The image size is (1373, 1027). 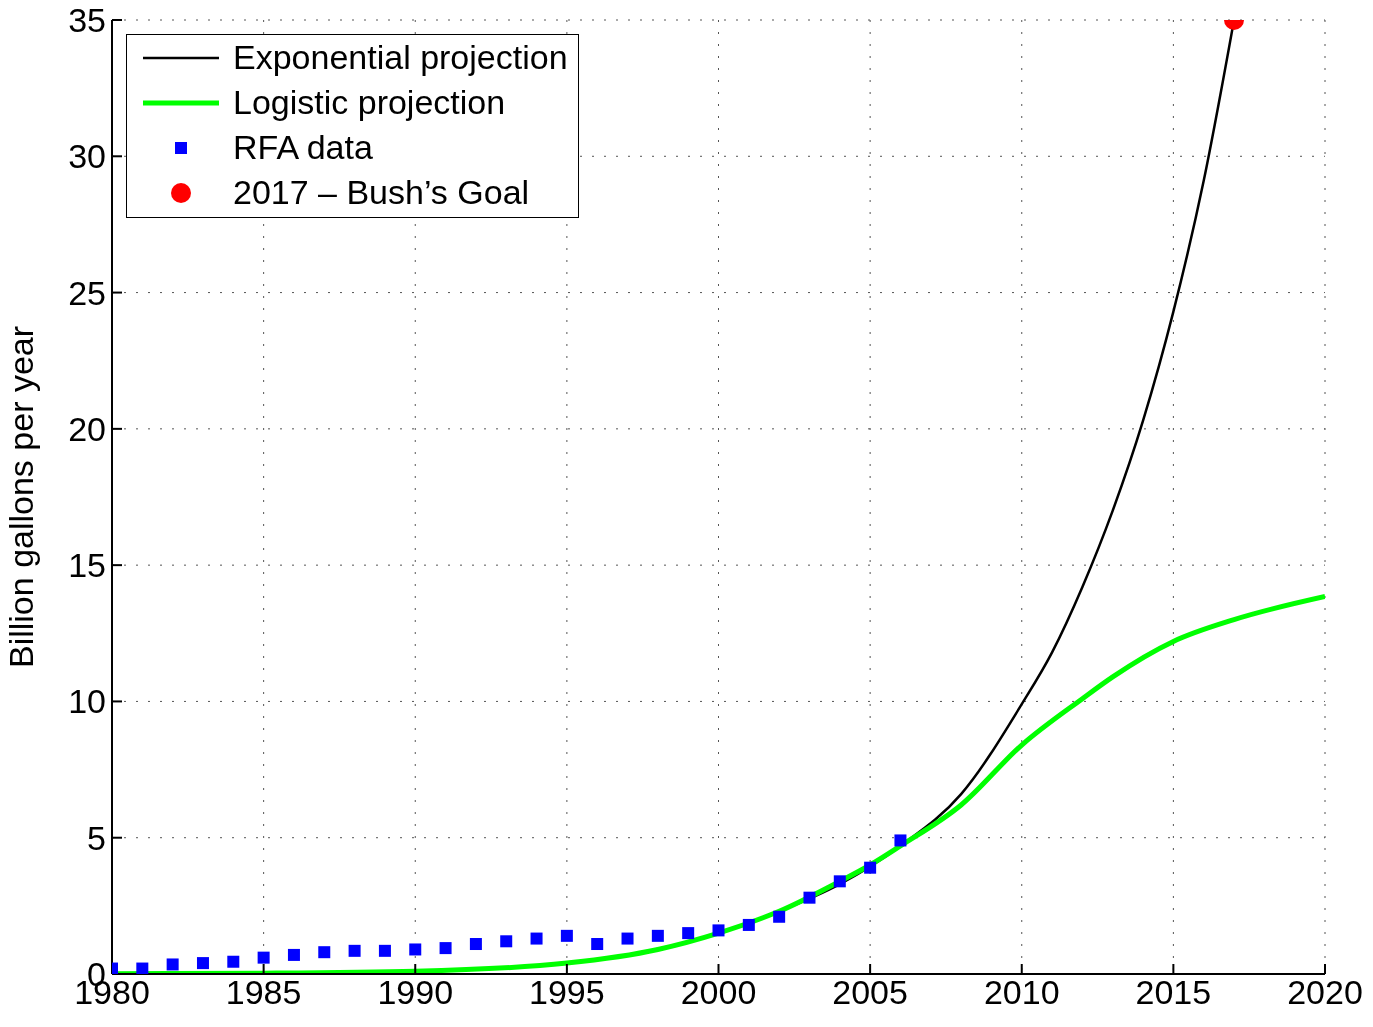 What do you see at coordinates (87, 20) in the screenshot?
I see `y-tick-label: 35` at bounding box center [87, 20].